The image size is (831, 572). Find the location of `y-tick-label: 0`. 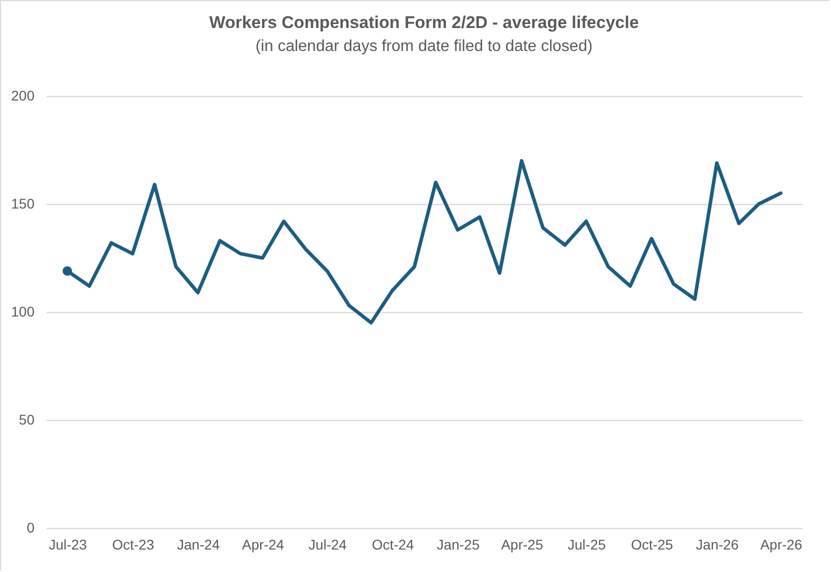

y-tick-label: 0 is located at coordinates (30, 528).